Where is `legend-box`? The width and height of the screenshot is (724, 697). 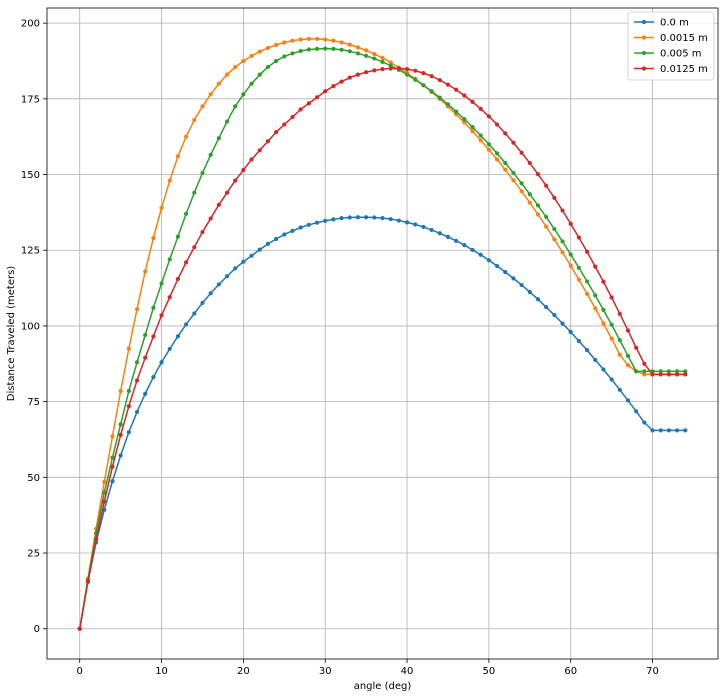 legend-box is located at coordinates (671, 46).